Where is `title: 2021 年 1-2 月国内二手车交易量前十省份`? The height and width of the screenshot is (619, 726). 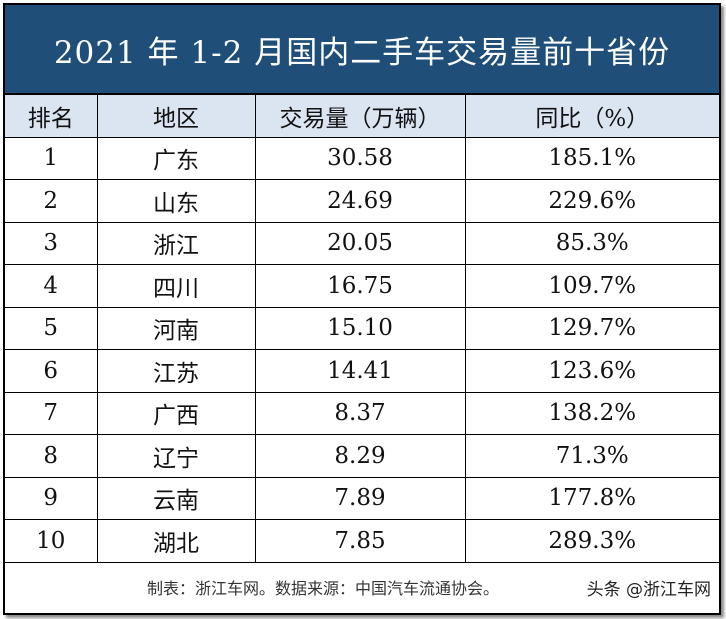
title: 2021 年 1-2 月国内二手车交易量前十省份 is located at coordinates (362, 50).